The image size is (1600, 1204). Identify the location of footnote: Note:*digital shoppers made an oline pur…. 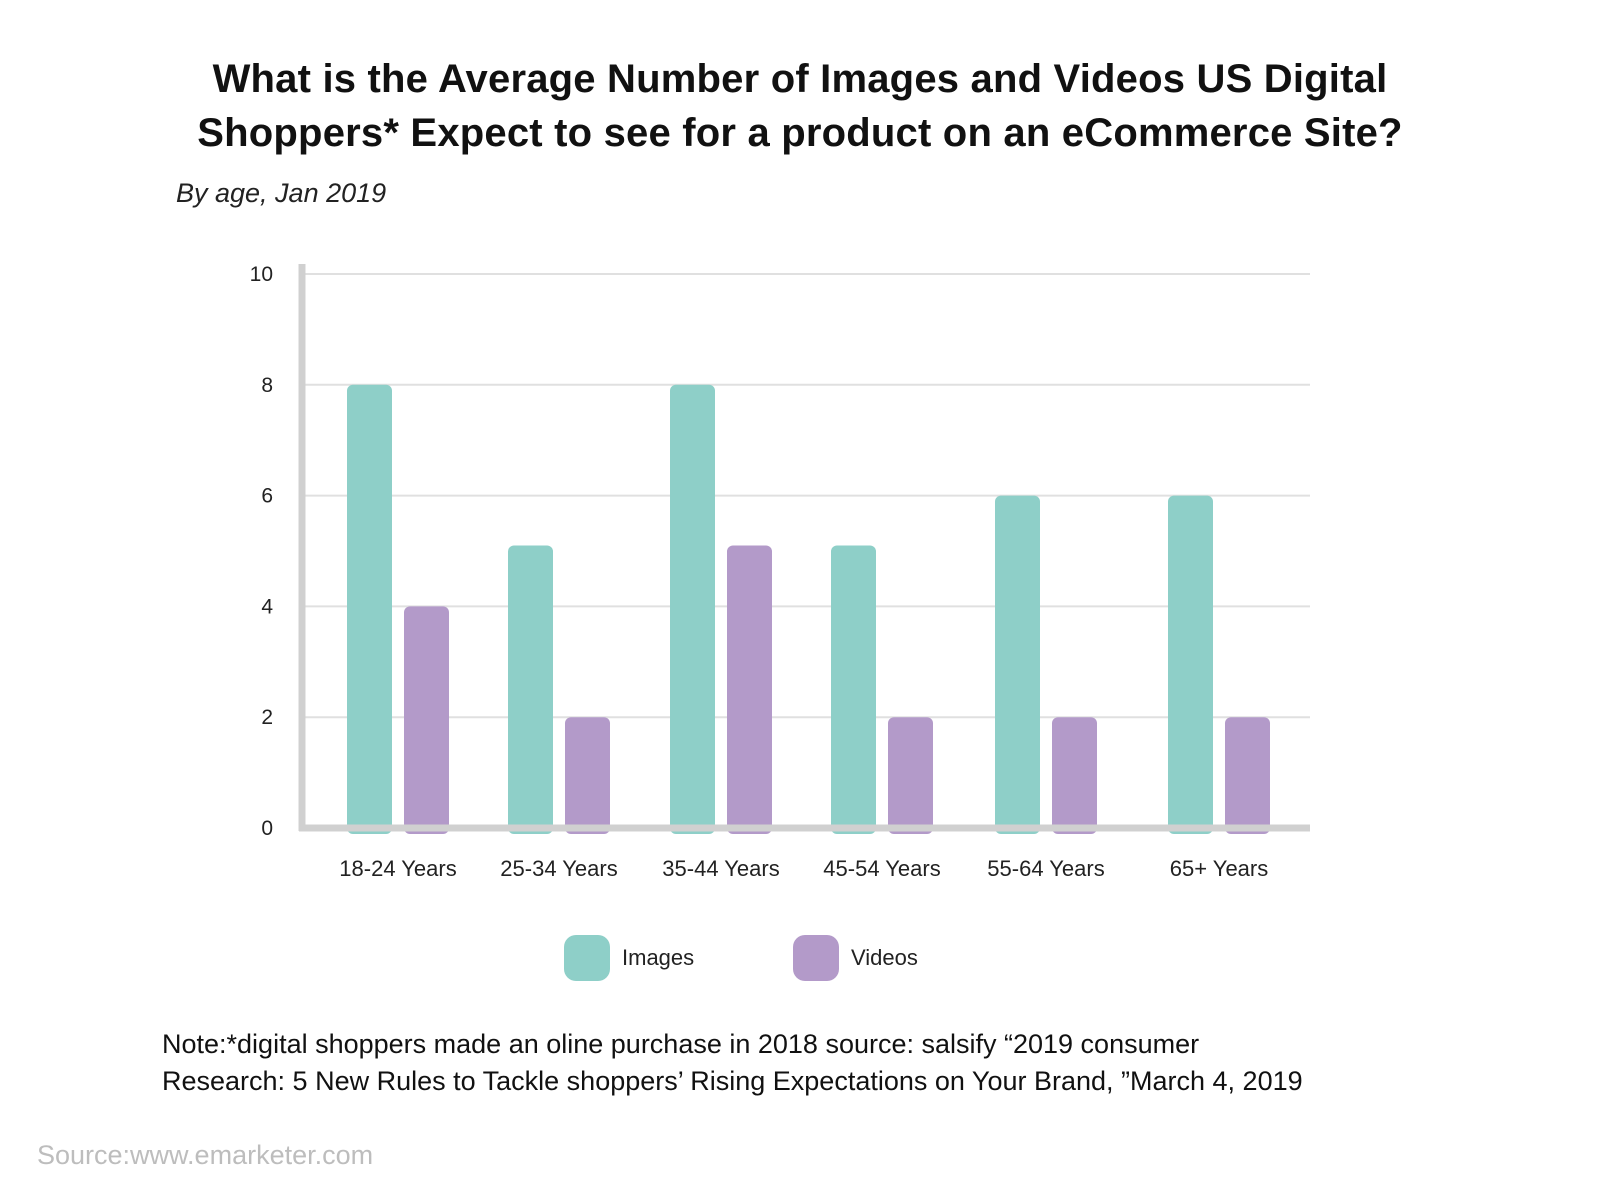
(732, 1063).